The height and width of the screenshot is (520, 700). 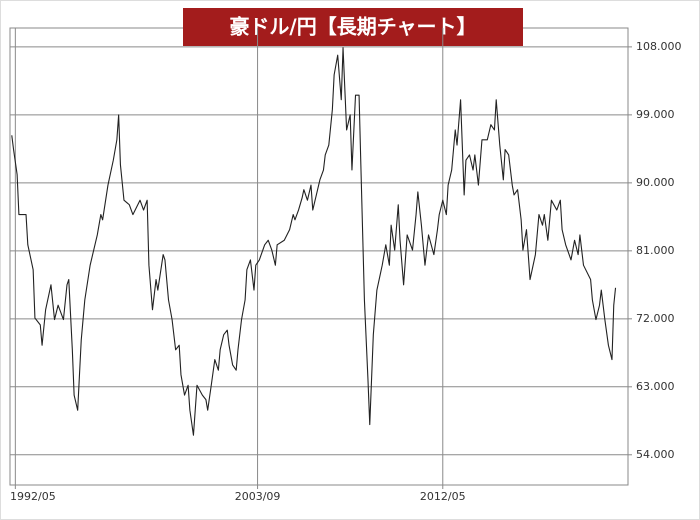 What do you see at coordinates (33, 496) in the screenshot?
I see `x-tick-label: 1992/05` at bounding box center [33, 496].